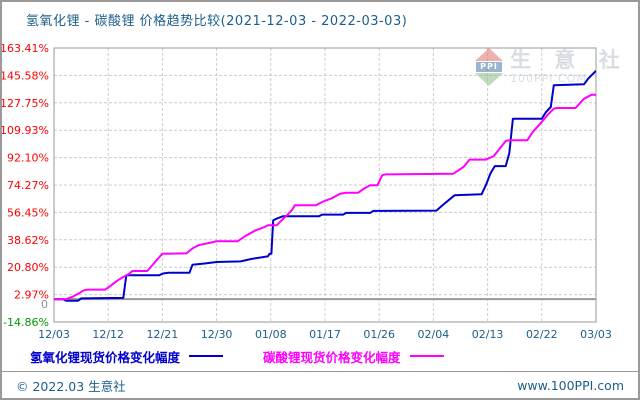 This screenshot has width=640, height=400. Describe the element at coordinates (25, 48) in the screenshot. I see `y-tick-label: 163.41%` at that location.